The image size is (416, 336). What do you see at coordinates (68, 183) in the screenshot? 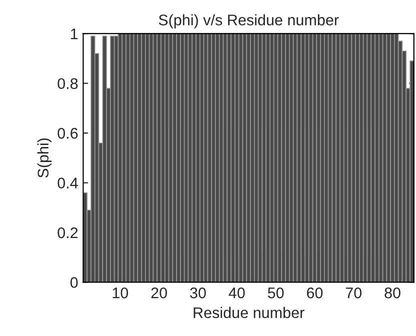
I see `y-tick-label: 0.4` at bounding box center [68, 183].